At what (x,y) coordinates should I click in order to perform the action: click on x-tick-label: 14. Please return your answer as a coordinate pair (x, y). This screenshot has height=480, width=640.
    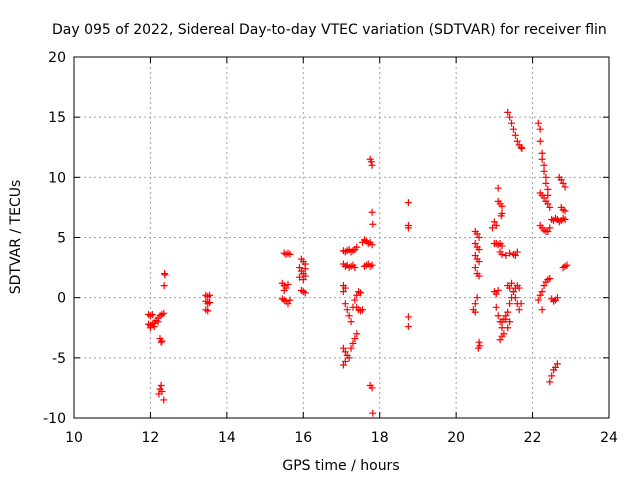
    Looking at the image, I should click on (227, 438).